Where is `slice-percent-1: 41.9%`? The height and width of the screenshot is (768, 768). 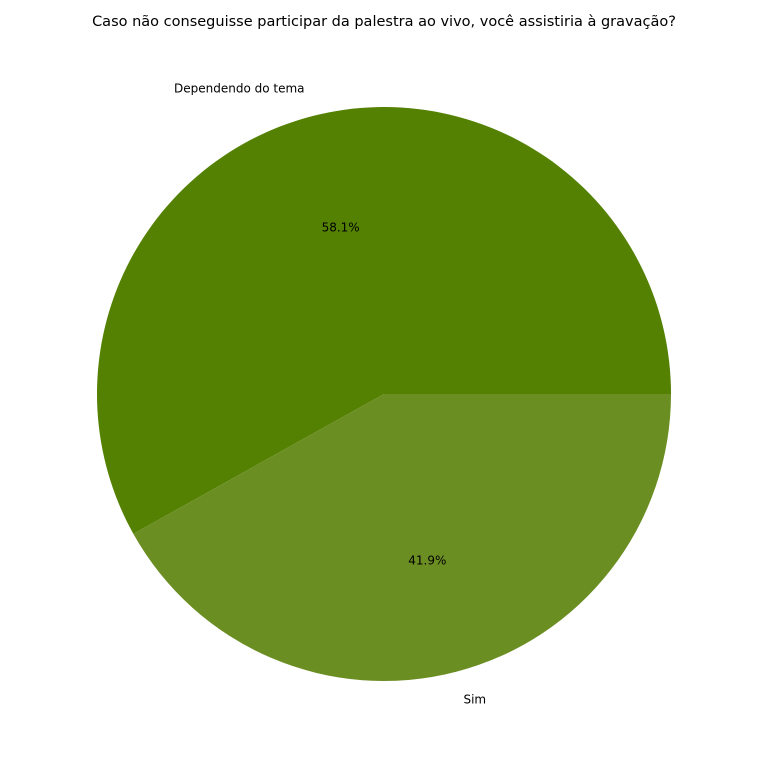
slice-percent-1: 41.9% is located at coordinates (427, 561).